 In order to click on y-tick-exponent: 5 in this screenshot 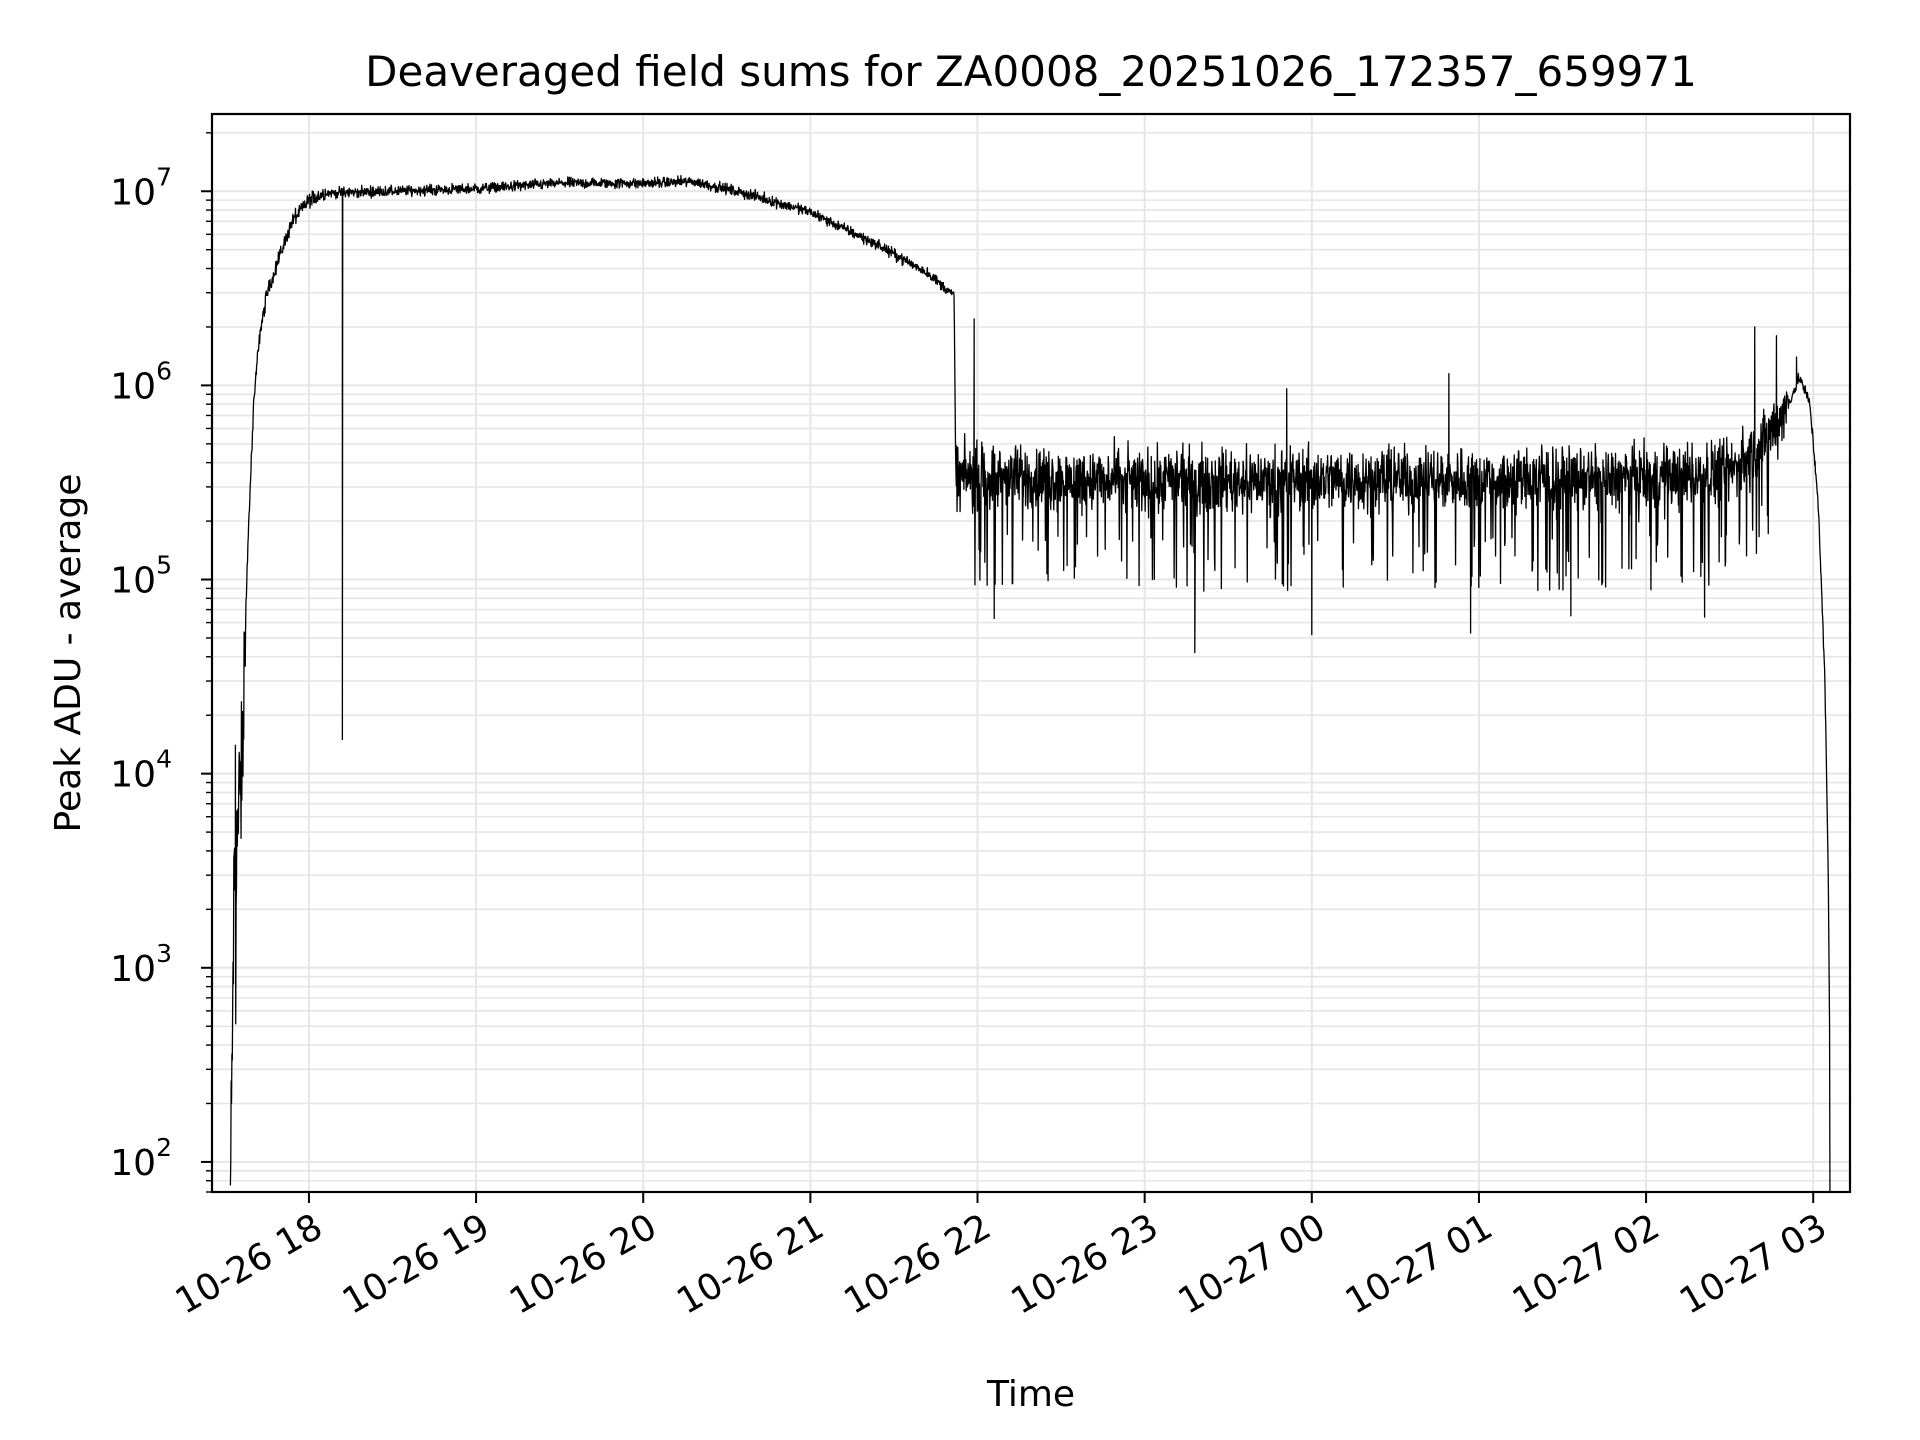, I will do `click(164, 565)`.